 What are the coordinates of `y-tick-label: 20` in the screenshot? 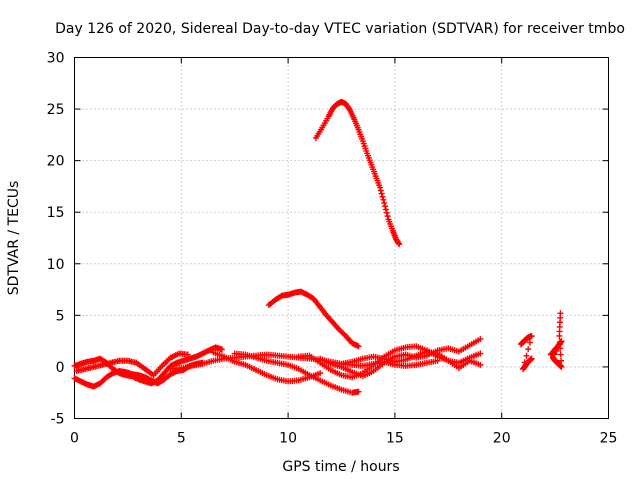 It's located at (56, 162).